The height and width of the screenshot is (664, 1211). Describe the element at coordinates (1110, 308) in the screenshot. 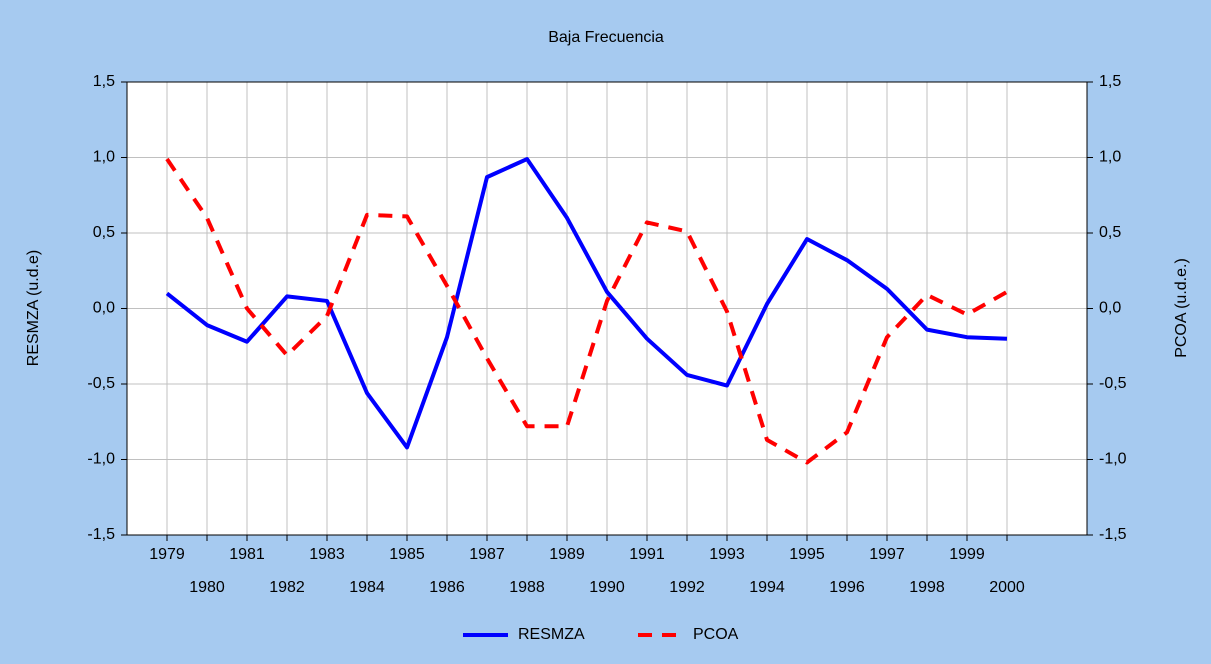

I see `y2-tick-label: 0,0` at that location.